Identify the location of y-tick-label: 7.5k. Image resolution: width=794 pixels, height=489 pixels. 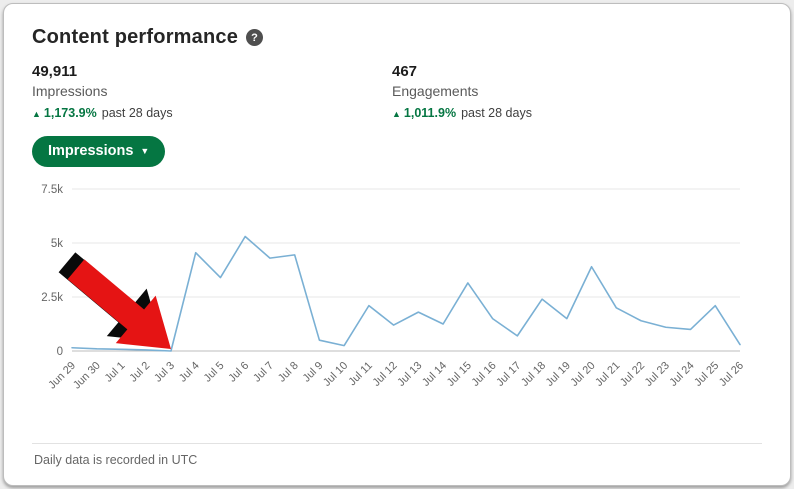
(52, 190).